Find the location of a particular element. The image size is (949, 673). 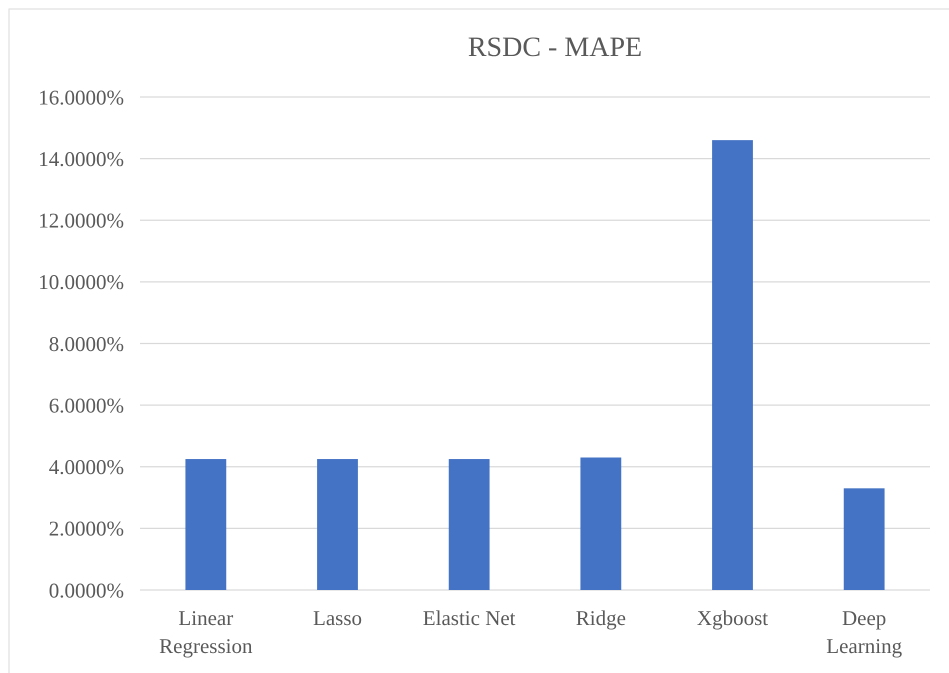

y-tick-label: 12.0000% is located at coordinates (81, 220).